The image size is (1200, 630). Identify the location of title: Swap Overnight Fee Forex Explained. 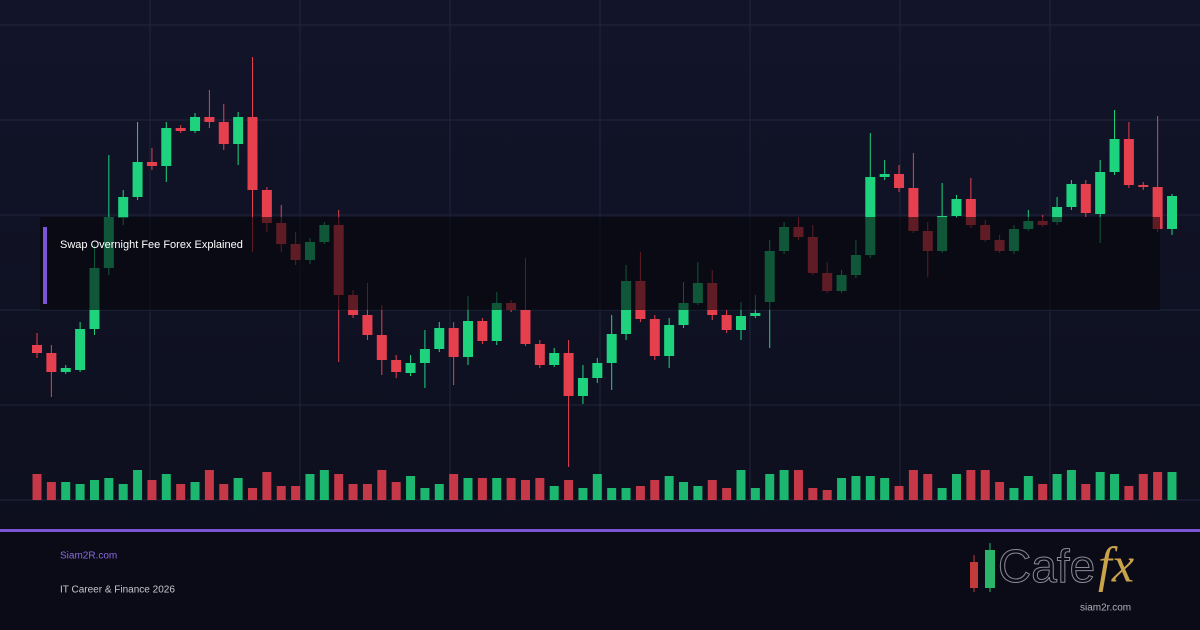
(151, 245).